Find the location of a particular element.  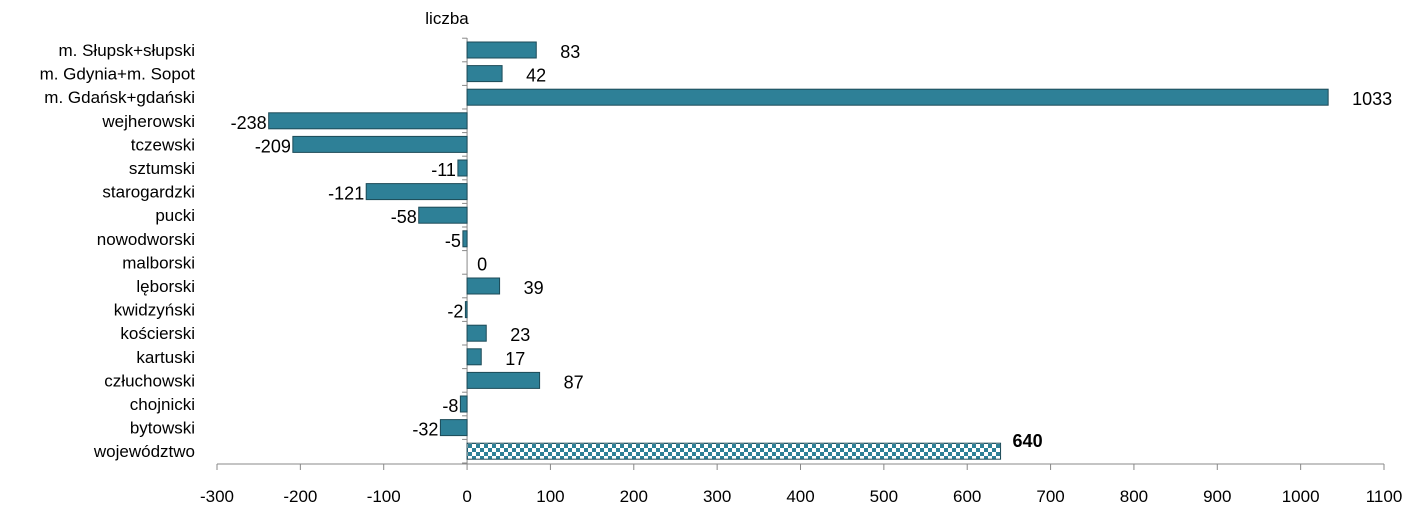

x-tick-label: -300 is located at coordinates (217, 496).